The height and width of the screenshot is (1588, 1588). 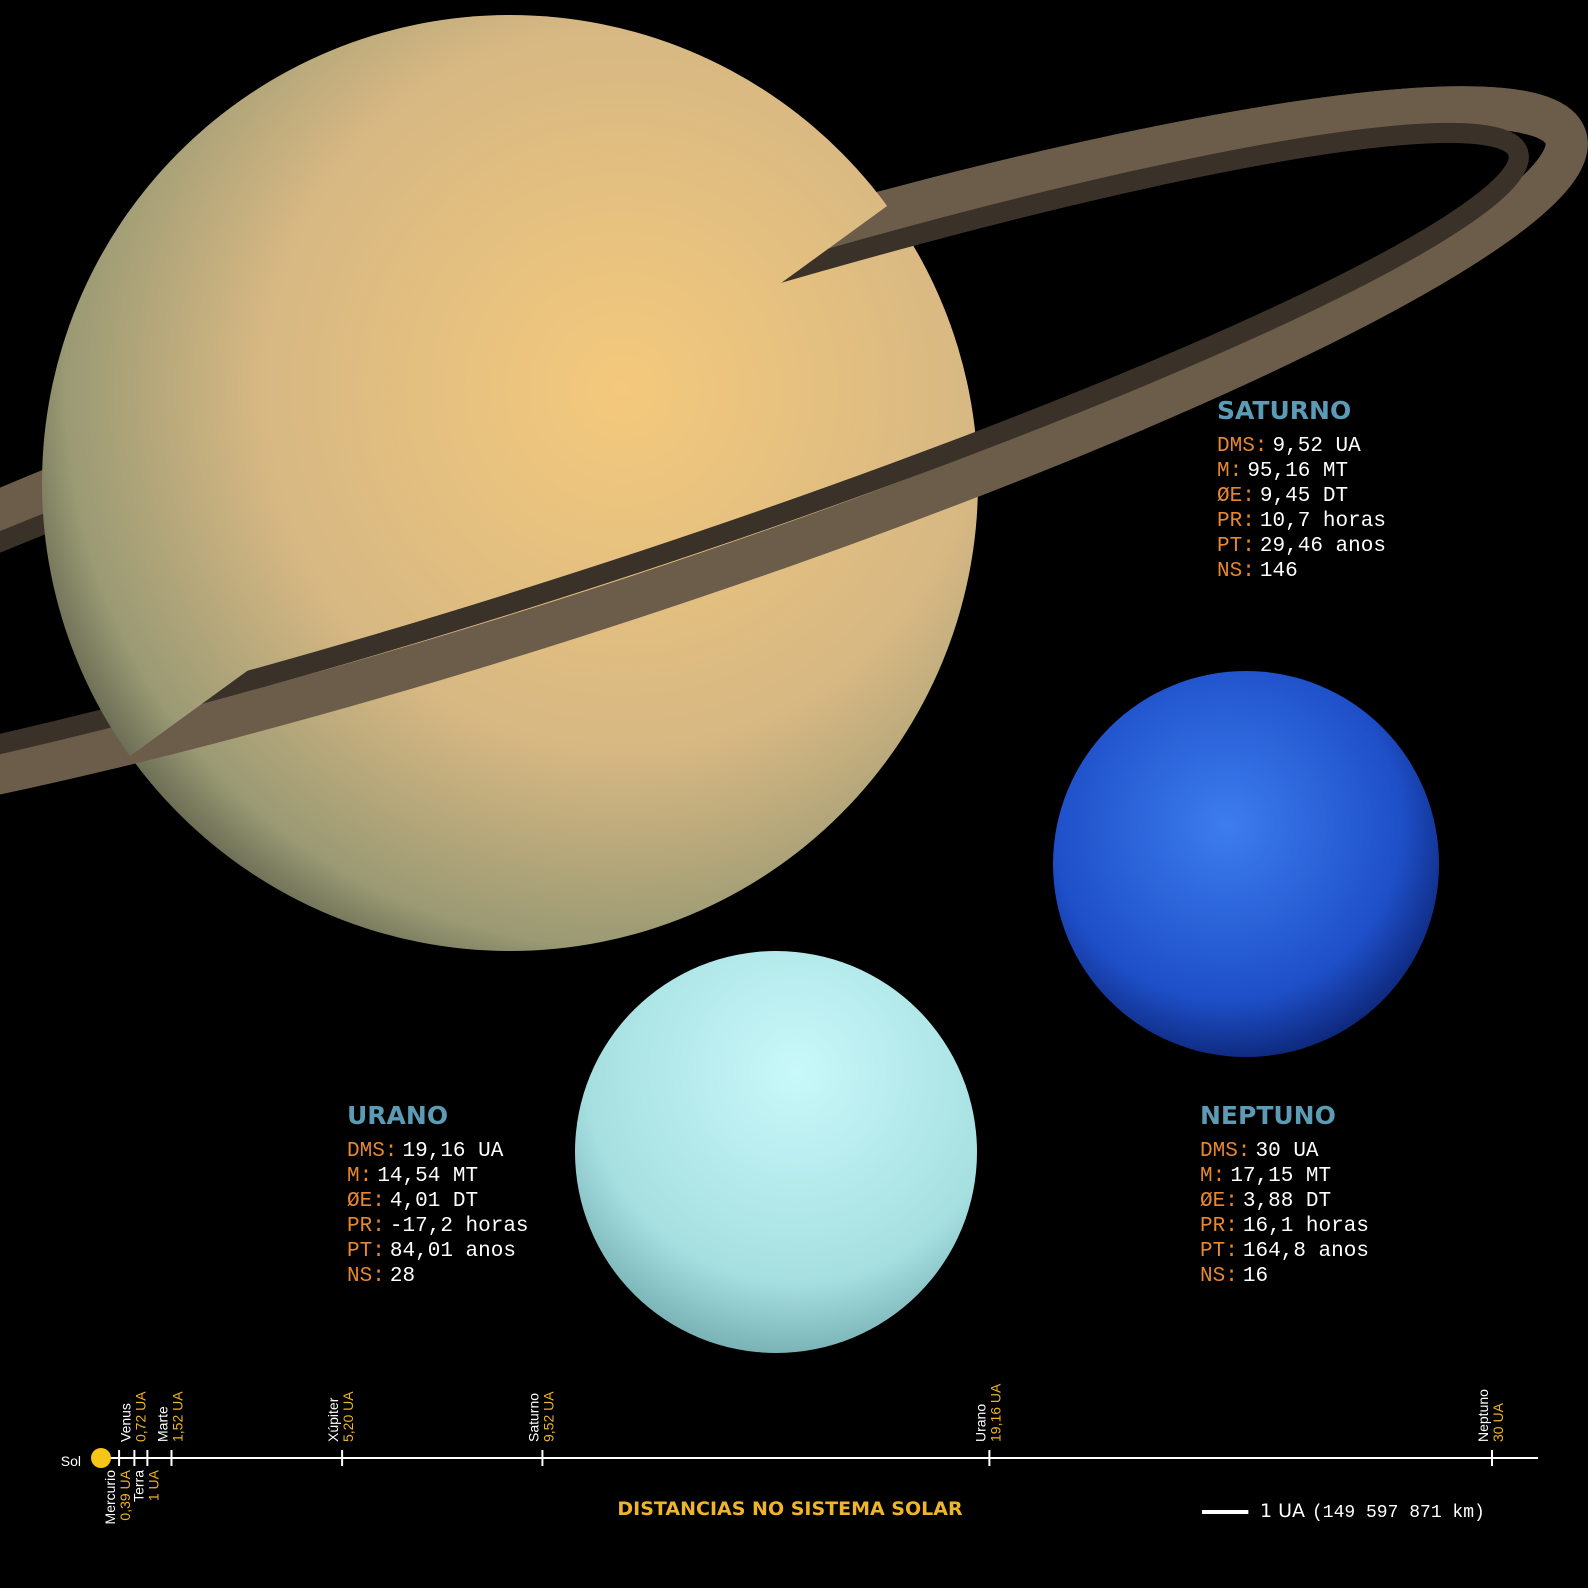 What do you see at coordinates (110, 1497) in the screenshot?
I see `body-name: Mercurio` at bounding box center [110, 1497].